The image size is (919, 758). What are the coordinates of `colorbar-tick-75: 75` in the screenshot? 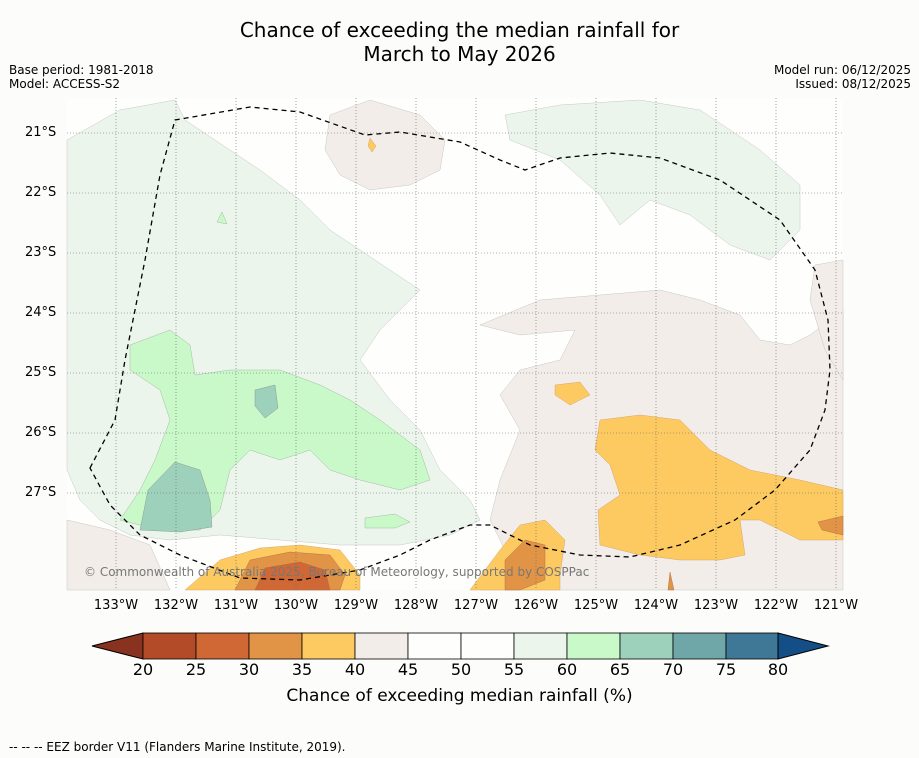 It's located at (726, 669).